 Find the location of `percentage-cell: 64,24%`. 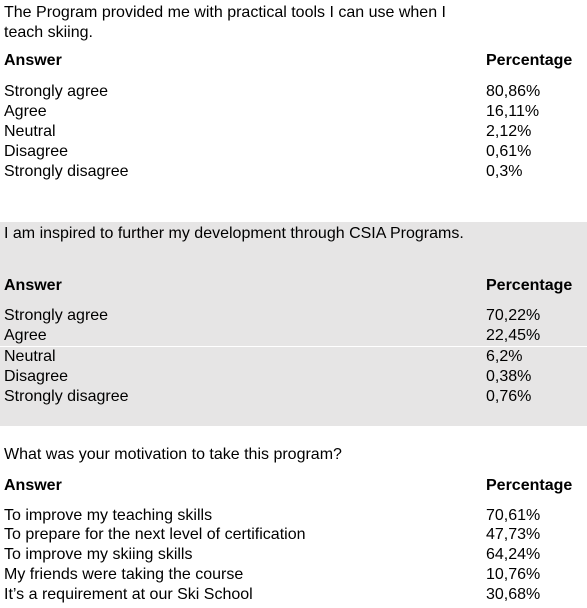

percentage-cell: 64,24% is located at coordinates (513, 554).